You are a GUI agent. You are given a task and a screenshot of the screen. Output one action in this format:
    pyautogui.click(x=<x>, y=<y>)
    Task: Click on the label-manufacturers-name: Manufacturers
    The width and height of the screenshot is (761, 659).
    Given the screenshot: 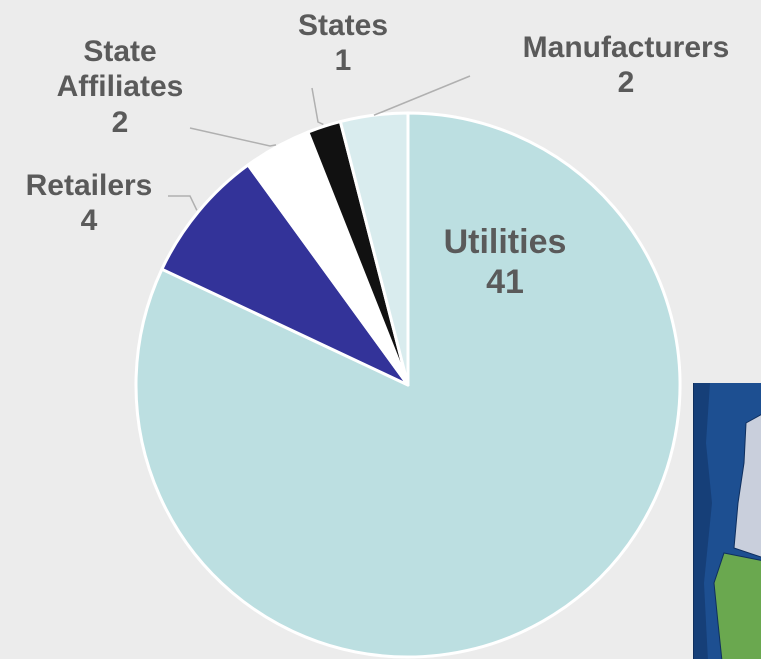 What is the action you would take?
    pyautogui.click(x=626, y=47)
    